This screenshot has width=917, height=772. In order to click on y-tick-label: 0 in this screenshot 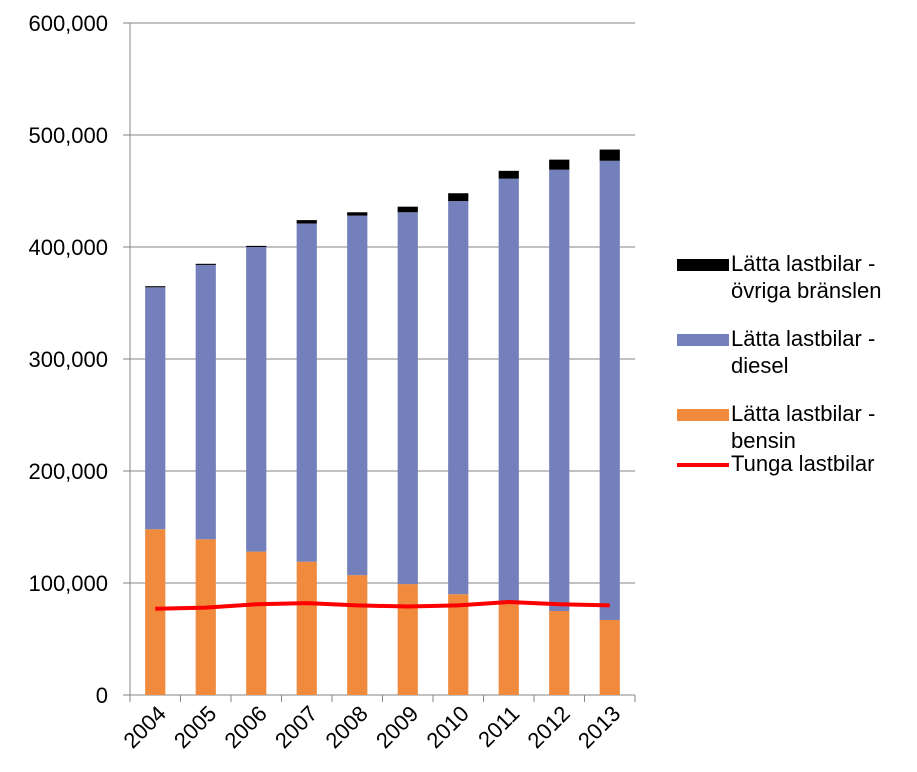, I will do `click(102, 695)`.